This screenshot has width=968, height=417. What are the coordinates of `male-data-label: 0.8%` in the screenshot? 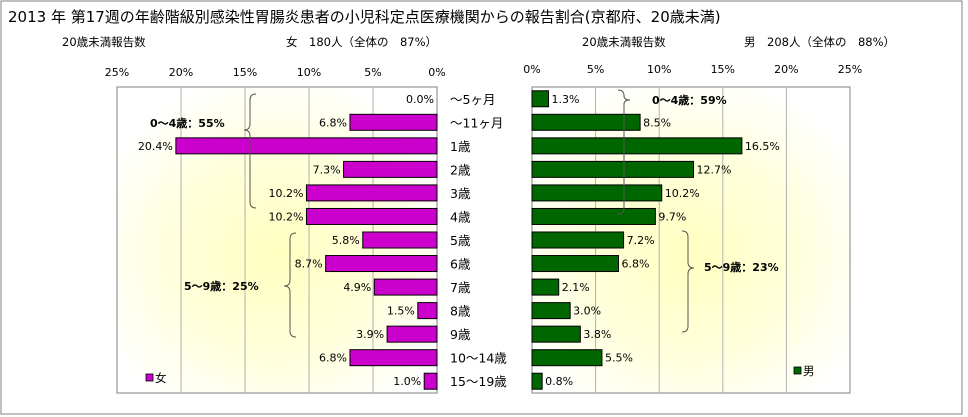 It's located at (559, 381).